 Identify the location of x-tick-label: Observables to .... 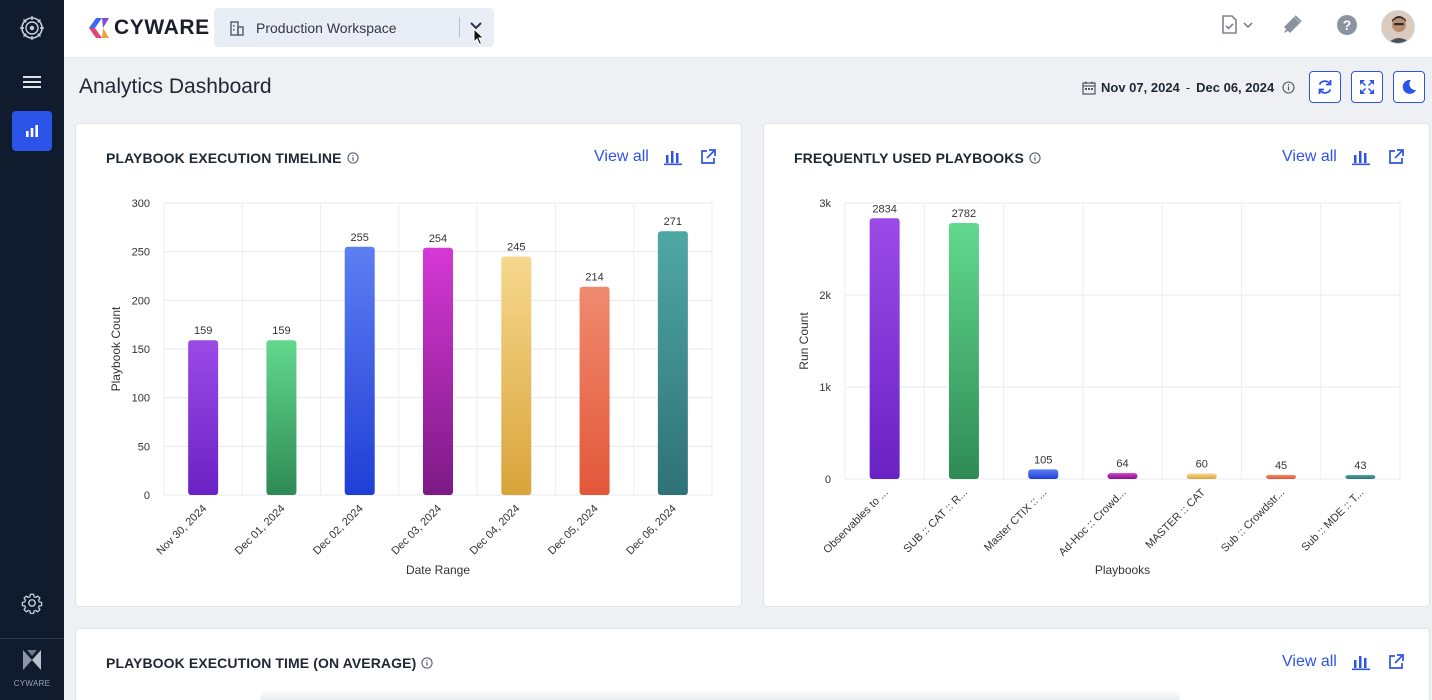
(855, 521).